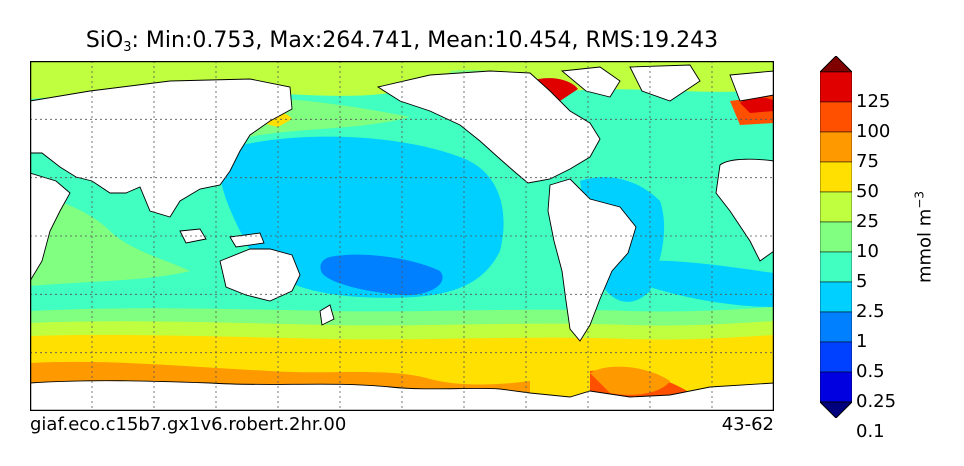 The height and width of the screenshot is (466, 964). I want to click on colorbar-tick-label: 25, so click(867, 221).